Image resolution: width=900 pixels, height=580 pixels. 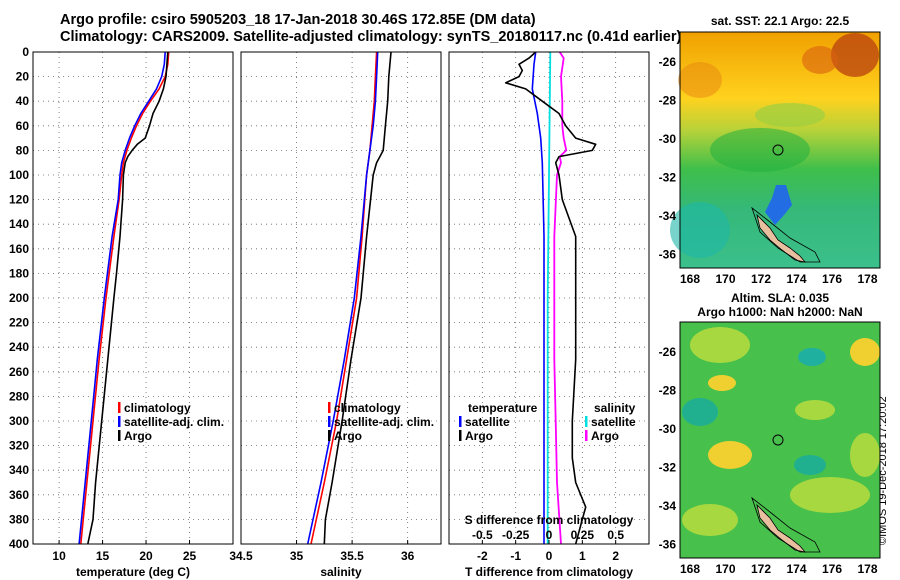 What do you see at coordinates (241, 556) in the screenshot?
I see `x-tick-label: 34.5` at bounding box center [241, 556].